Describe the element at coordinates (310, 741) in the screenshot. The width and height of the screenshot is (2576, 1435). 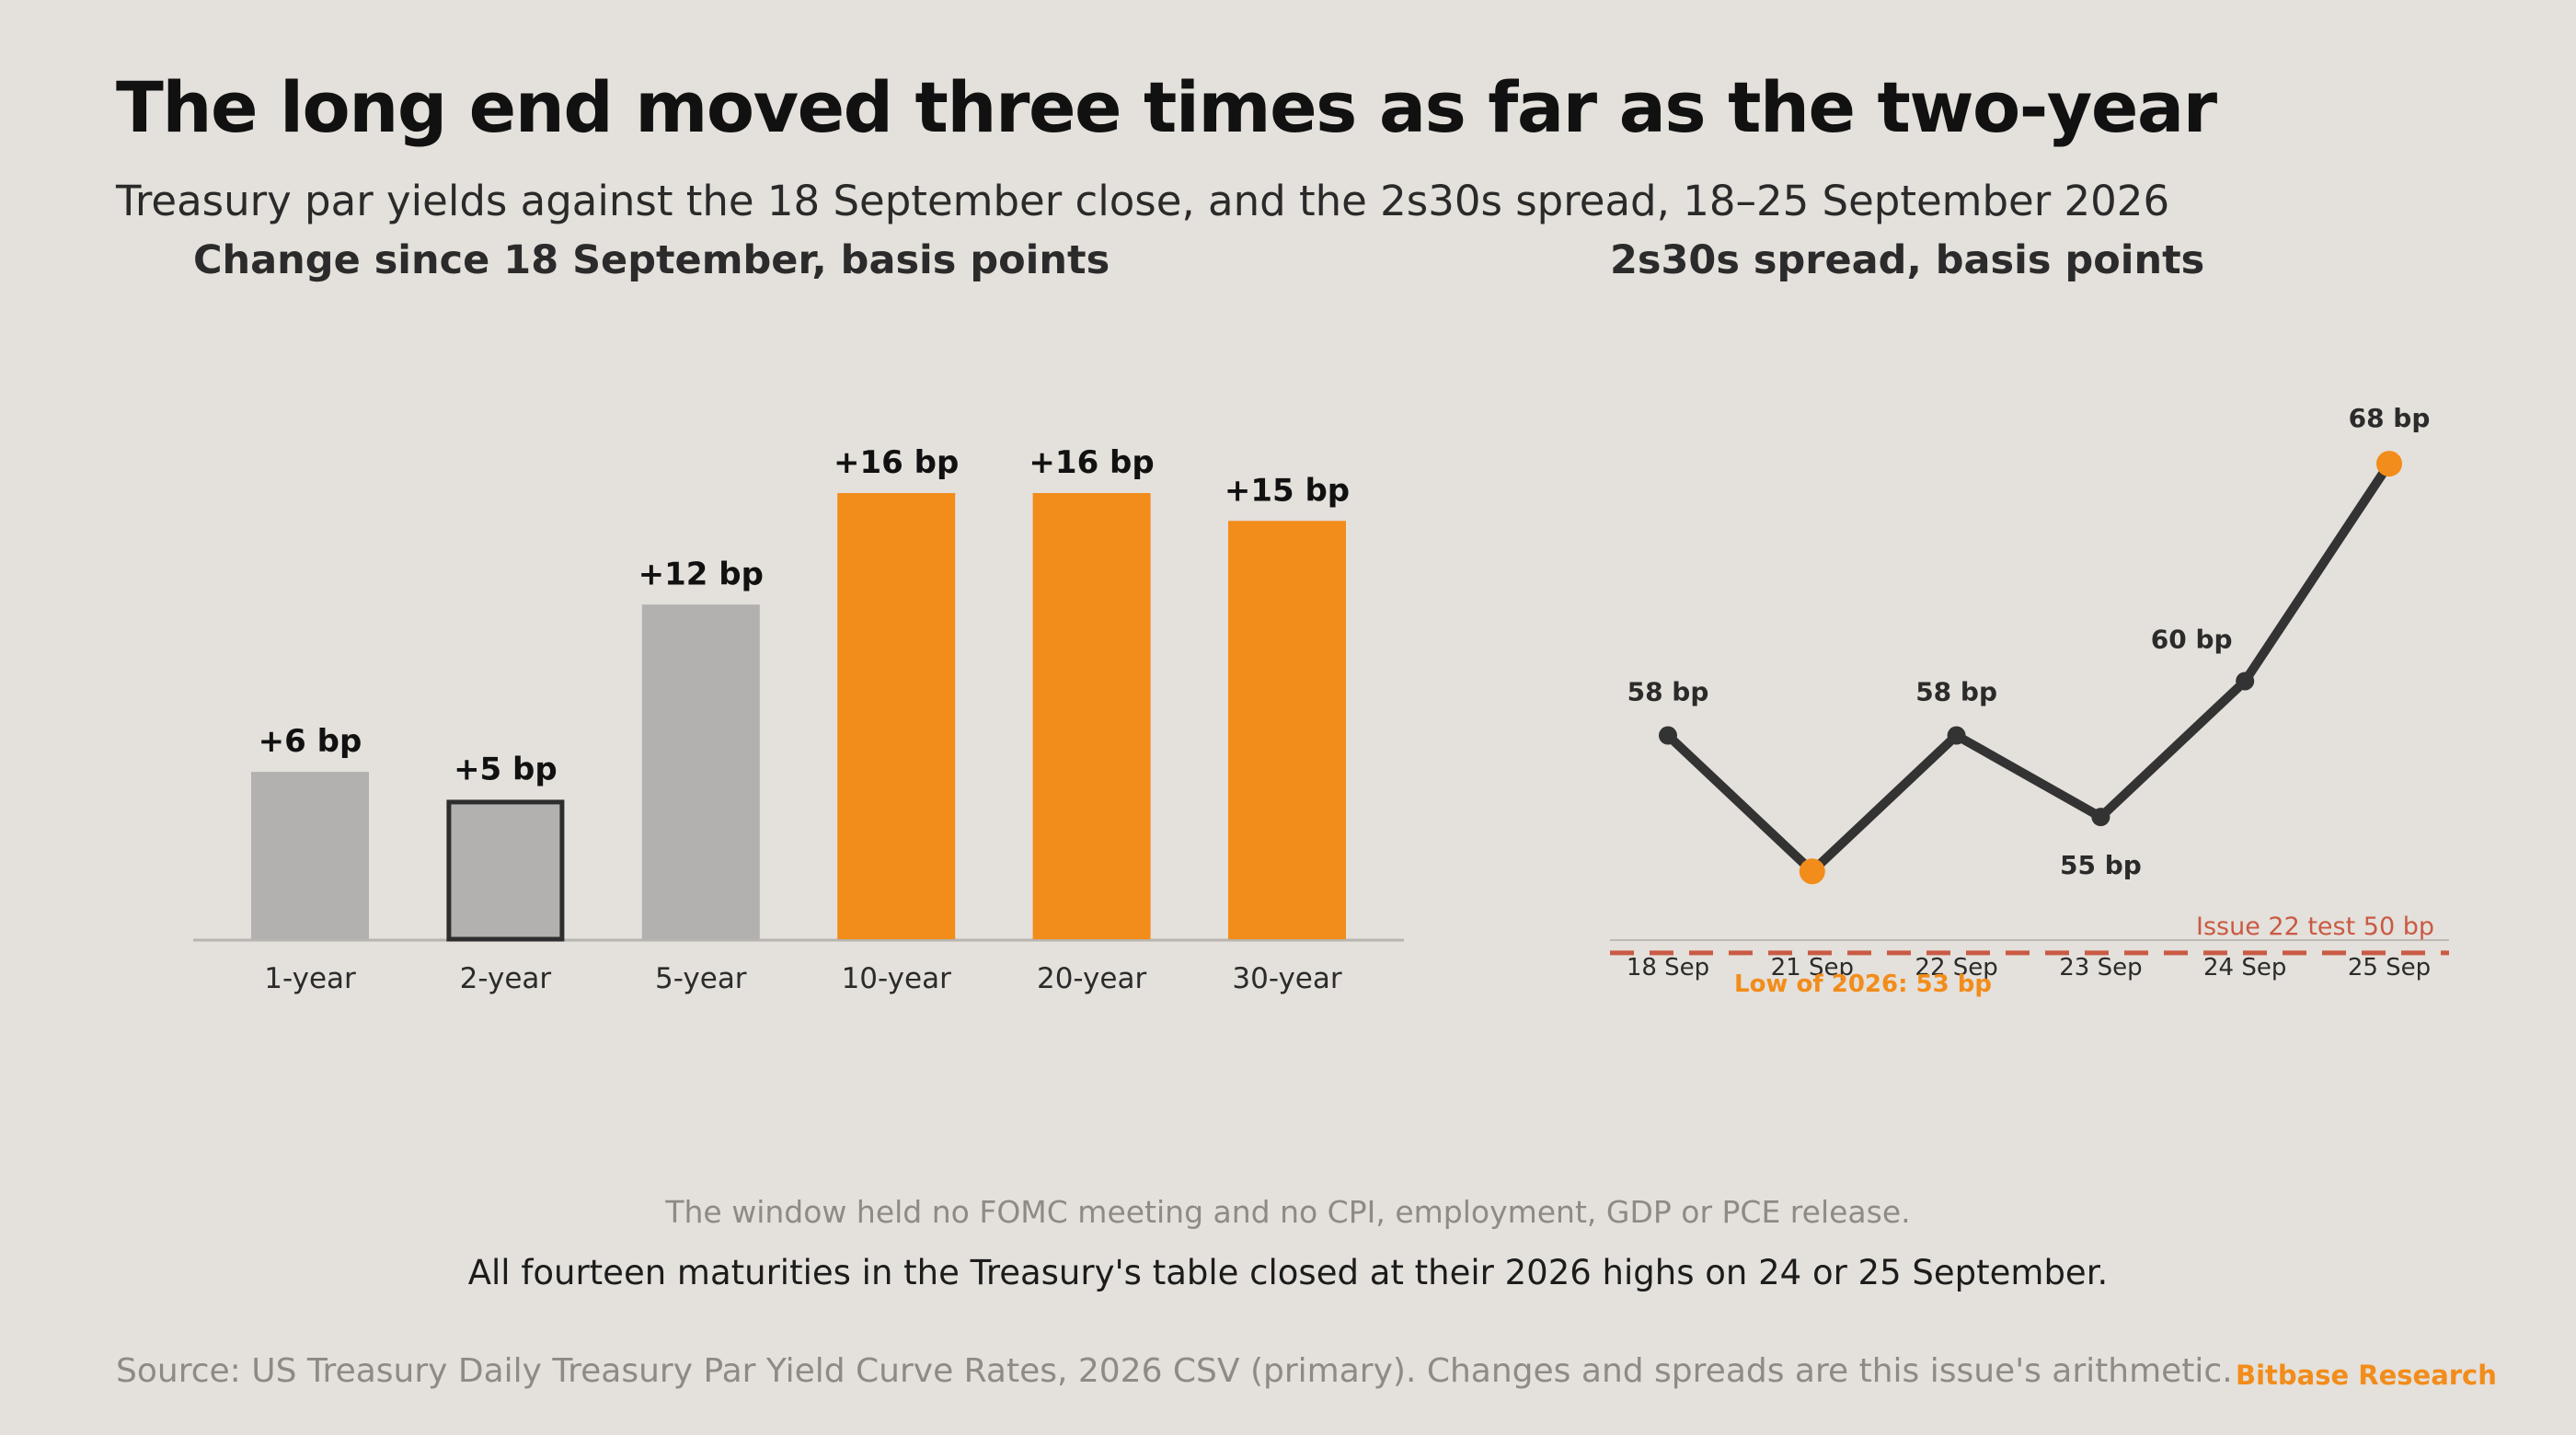
I see `bar-data-label: +6 bp` at that location.